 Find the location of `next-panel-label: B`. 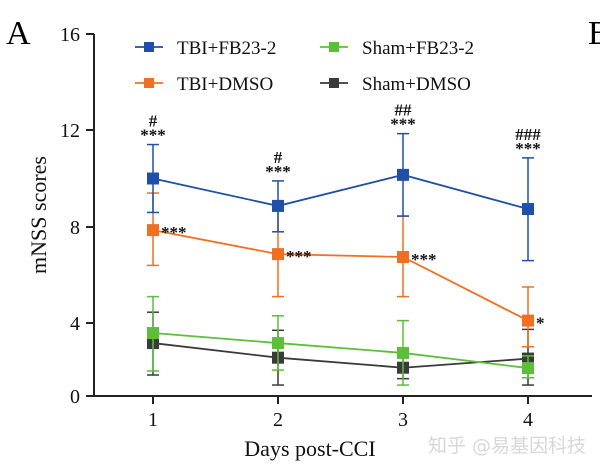

next-panel-label: B is located at coordinates (594, 33).